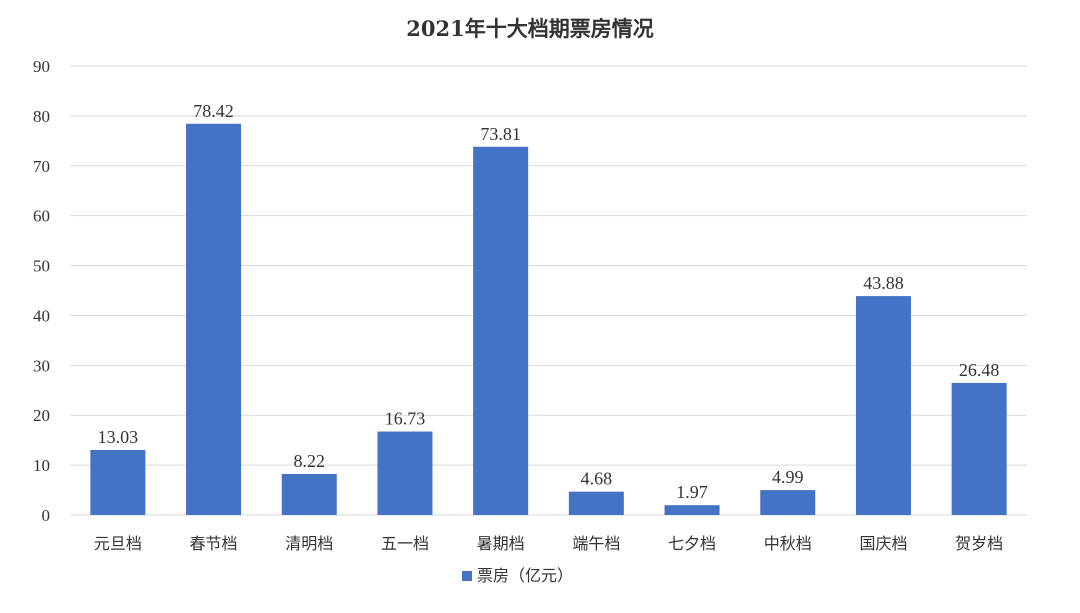 The height and width of the screenshot is (613, 1080). I want to click on chart-title: 2021年十大档期票房情况, so click(529, 28).